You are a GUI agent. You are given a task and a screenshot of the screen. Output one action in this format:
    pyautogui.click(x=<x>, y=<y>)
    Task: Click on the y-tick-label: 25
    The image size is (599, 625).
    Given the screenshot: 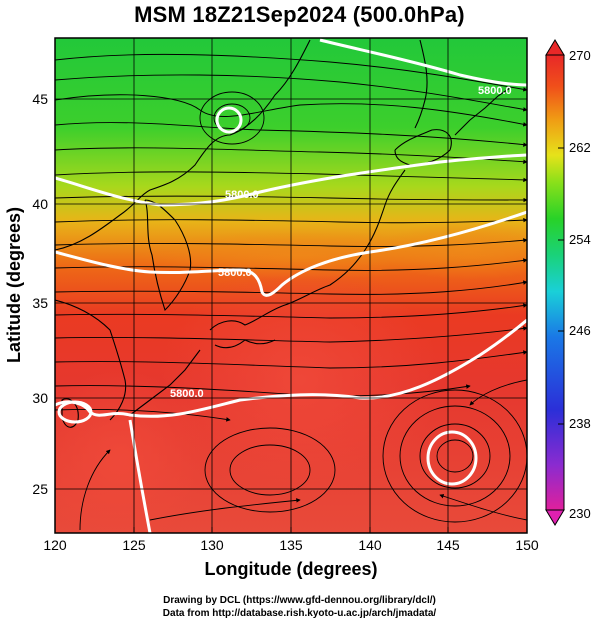 What is the action you would take?
    pyautogui.click(x=40, y=489)
    